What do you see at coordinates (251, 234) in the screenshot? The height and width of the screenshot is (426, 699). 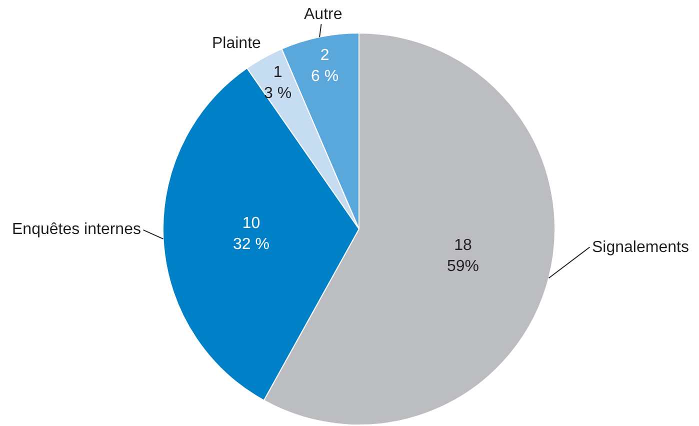 I see `data-label: 10 32 %` at bounding box center [251, 234].